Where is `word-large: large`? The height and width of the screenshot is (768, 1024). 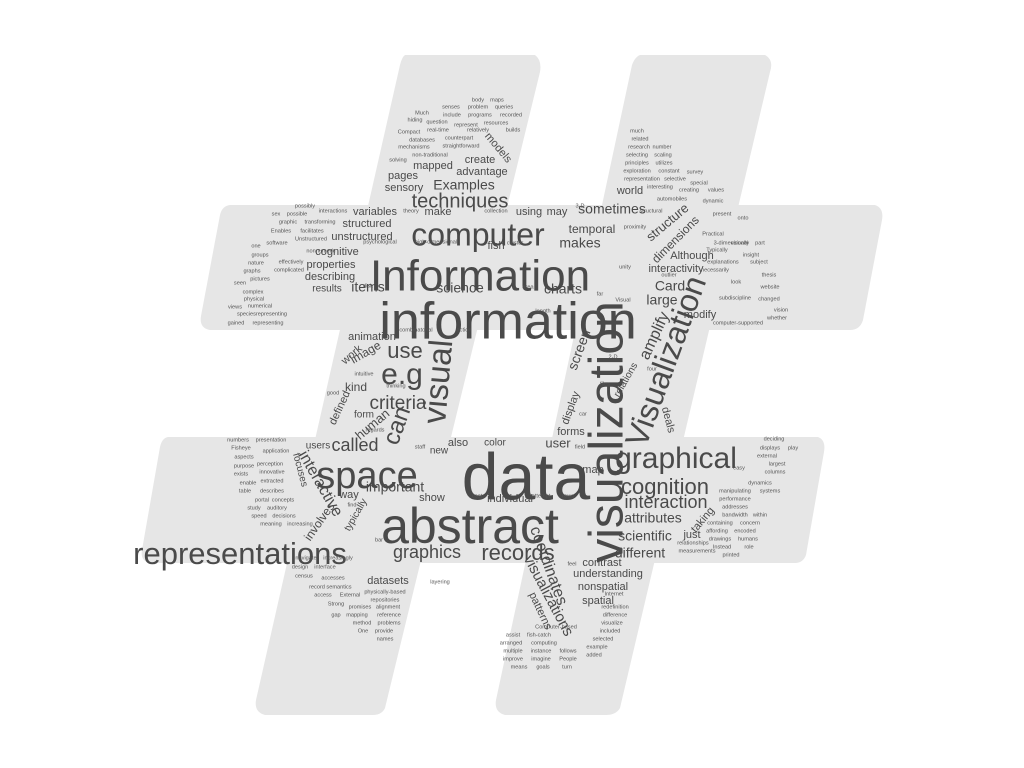 word-large: large is located at coordinates (661, 300).